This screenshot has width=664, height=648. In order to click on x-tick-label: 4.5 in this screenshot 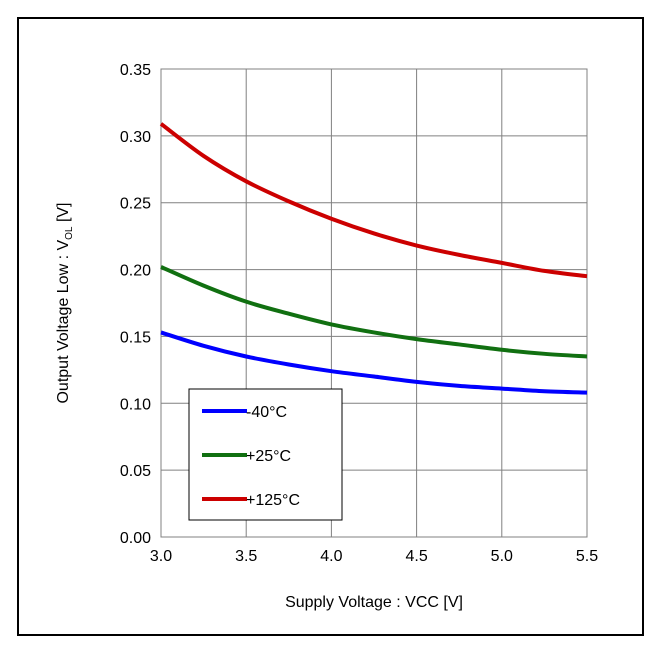, I will do `click(416, 556)`.